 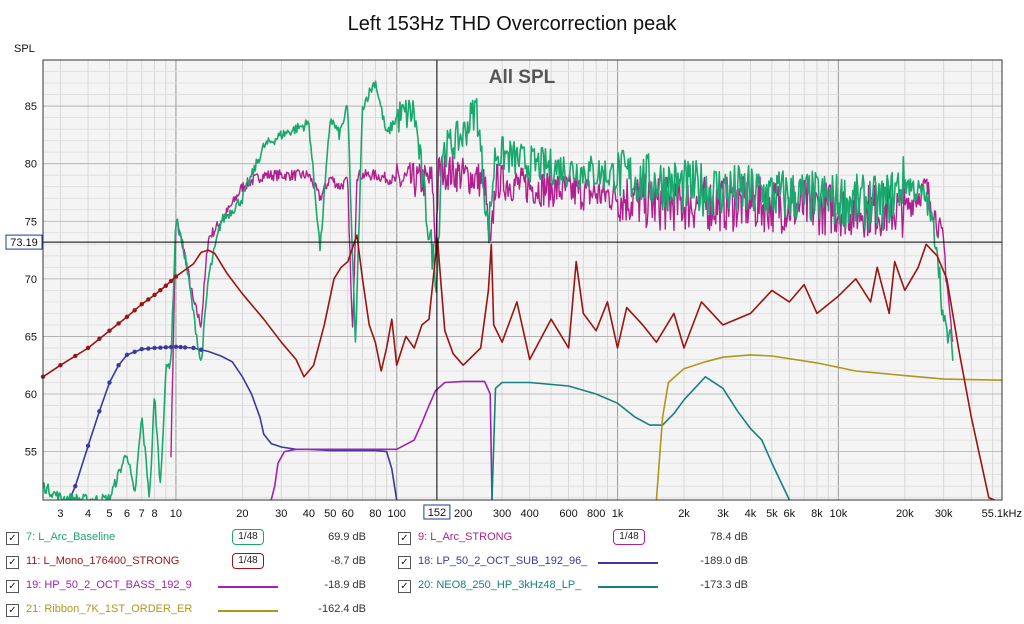 I want to click on y-tick-label: 80, so click(x=31, y=165).